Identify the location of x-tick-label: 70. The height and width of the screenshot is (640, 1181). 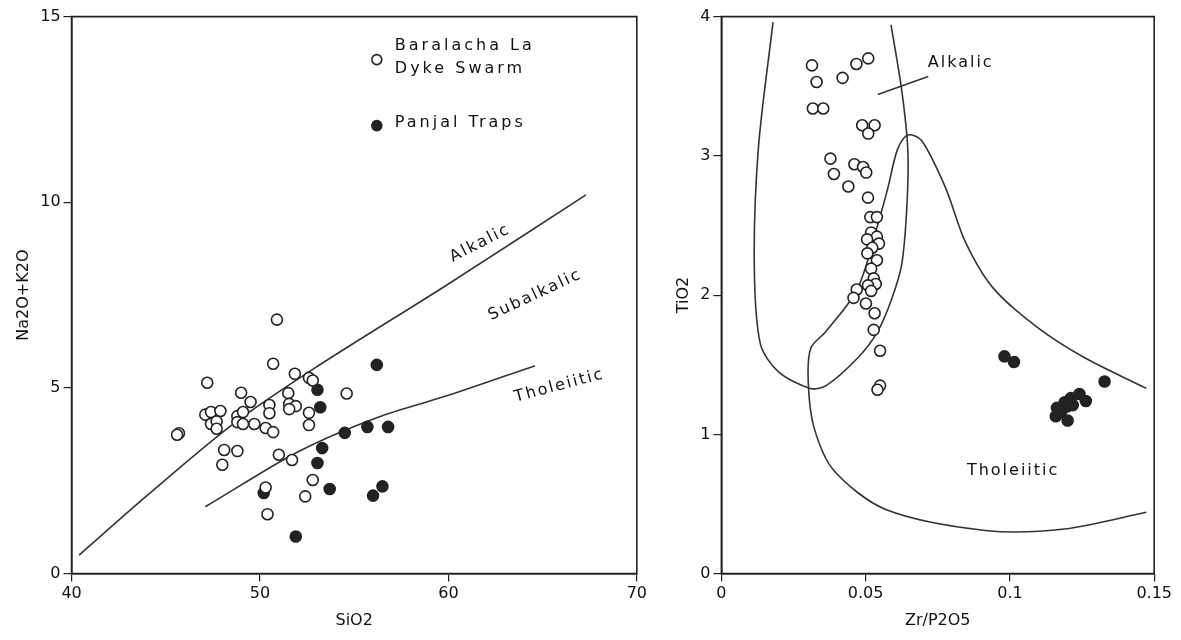
(636, 593).